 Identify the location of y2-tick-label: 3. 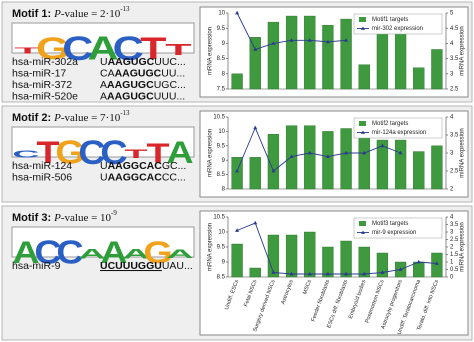
(452, 233).